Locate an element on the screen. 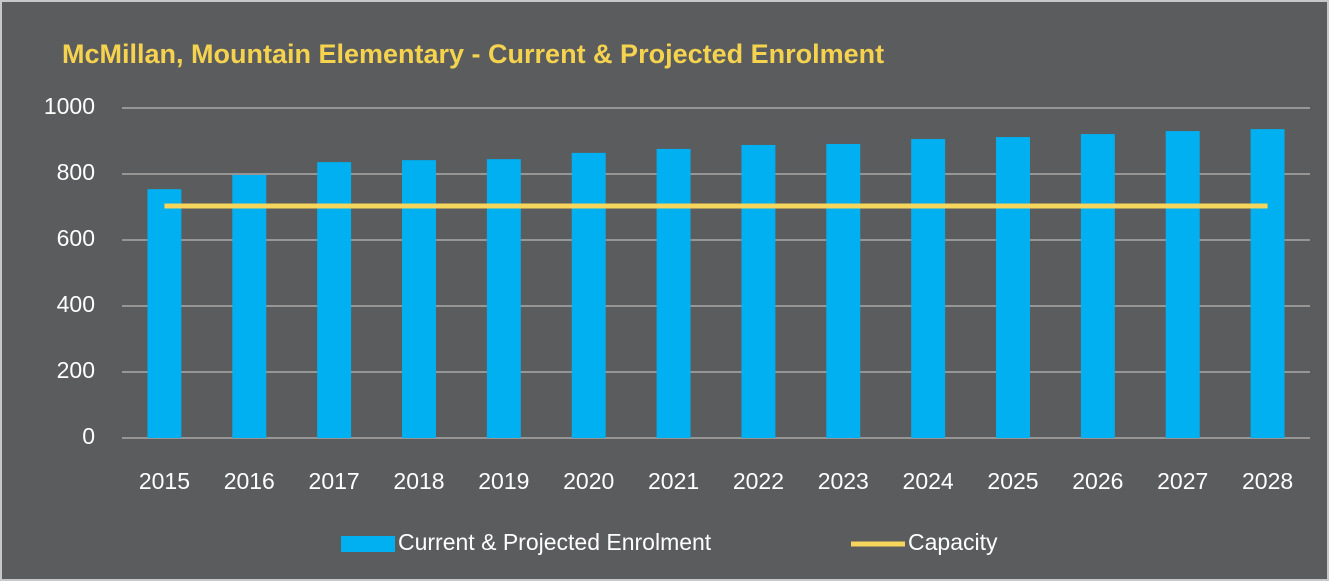 The width and height of the screenshot is (1329, 581). x-tick-label: 2019 is located at coordinates (503, 481).